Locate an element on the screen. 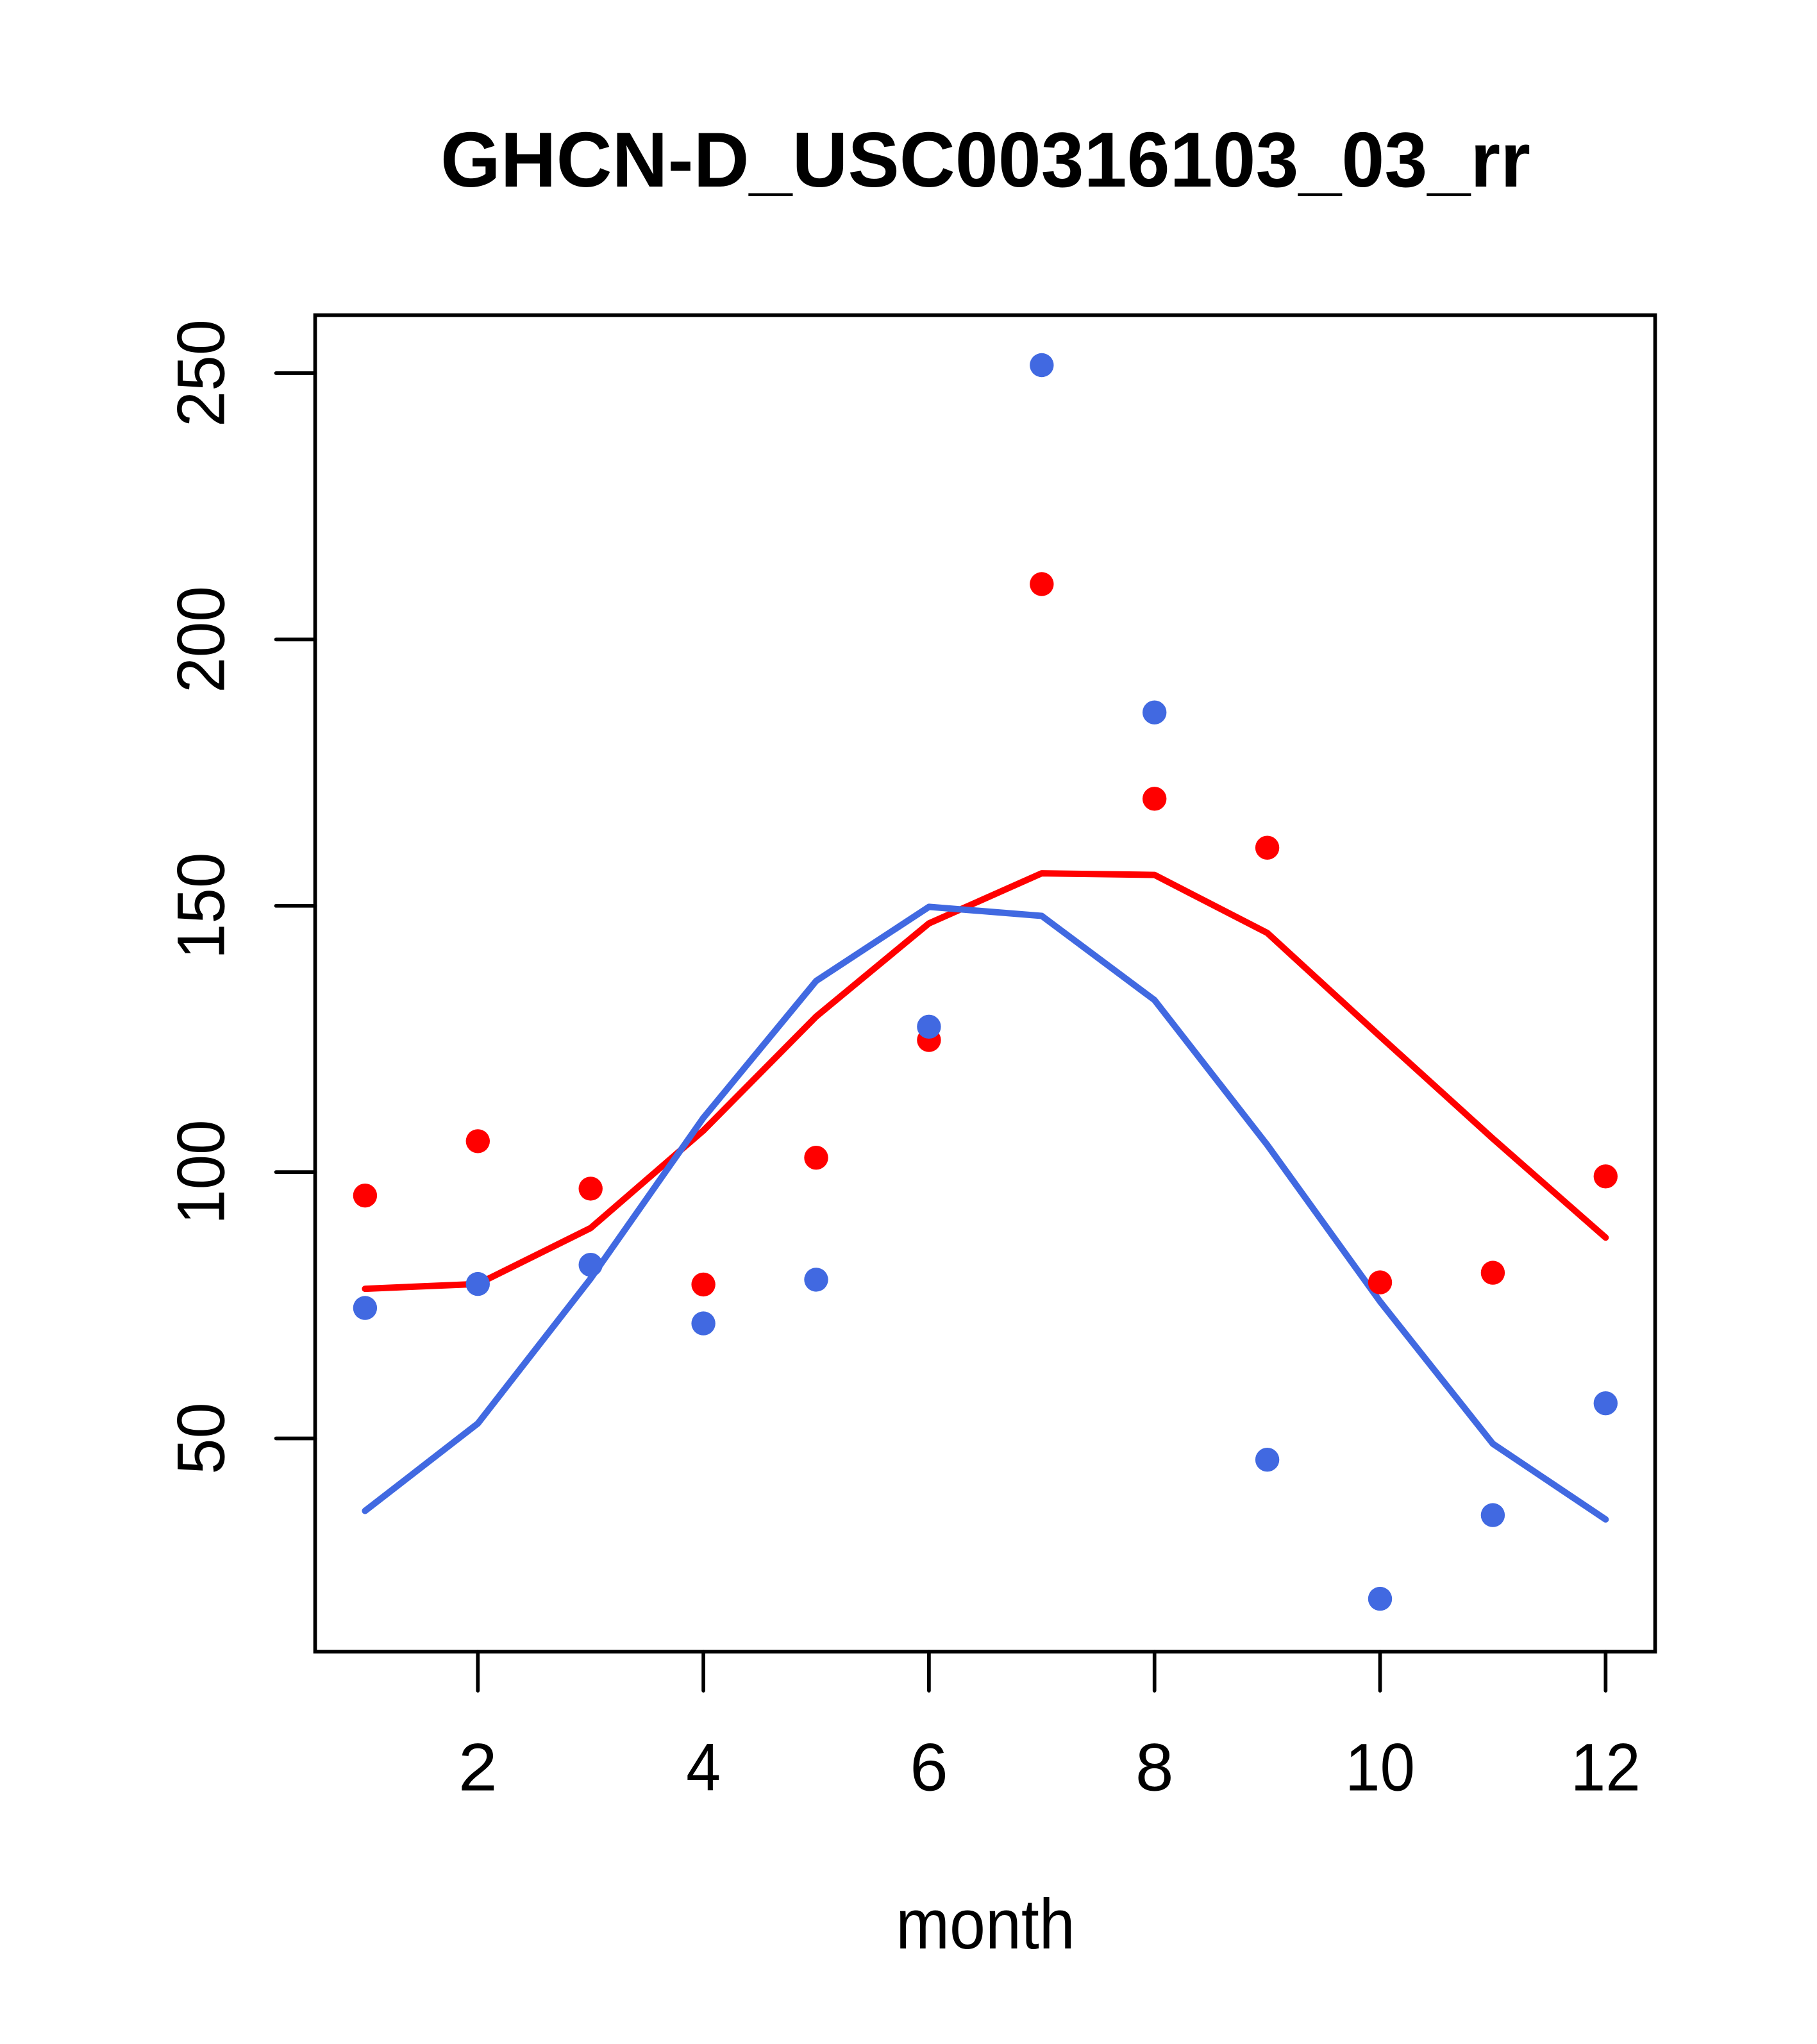 This screenshot has height=2044, width=1817. svg-text: 50 is located at coordinates (201, 1439).